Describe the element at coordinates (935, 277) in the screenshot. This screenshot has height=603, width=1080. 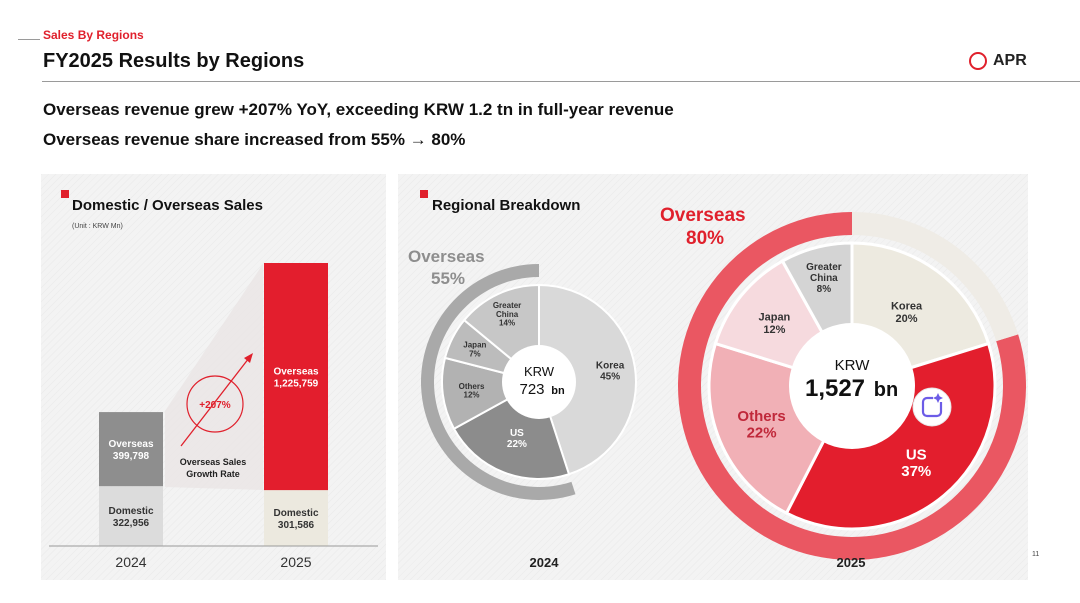
I see `domestic-ring-2025` at that location.